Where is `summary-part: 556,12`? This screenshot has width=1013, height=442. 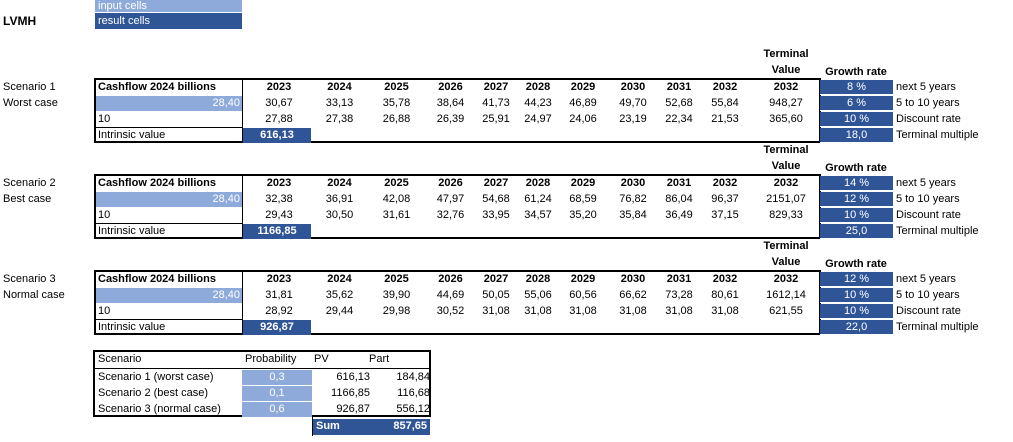
summary-part: 556,12 is located at coordinates (413, 409).